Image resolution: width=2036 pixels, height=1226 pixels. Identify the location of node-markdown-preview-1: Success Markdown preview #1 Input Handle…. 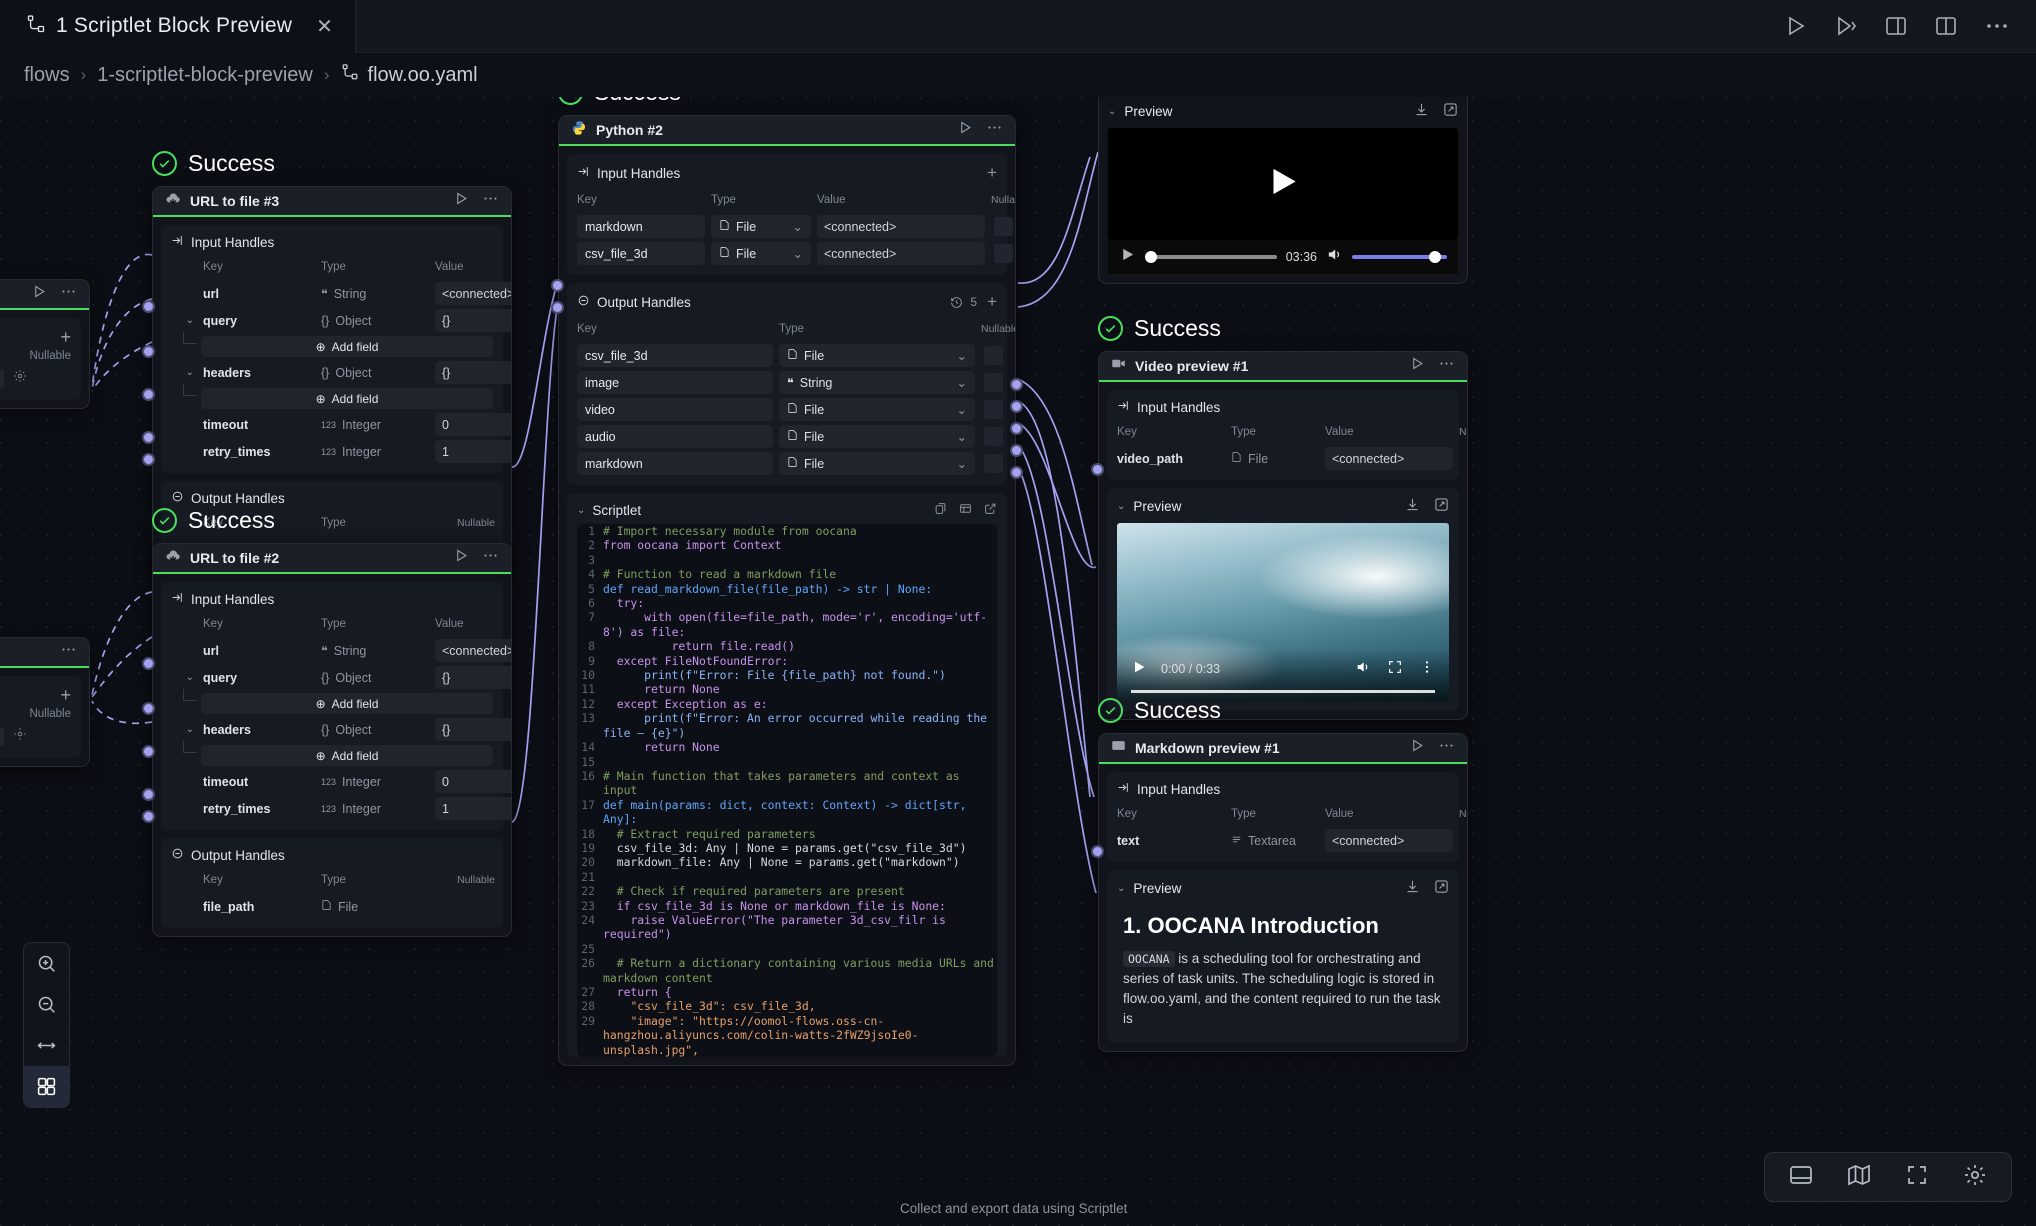
(1279, 874).